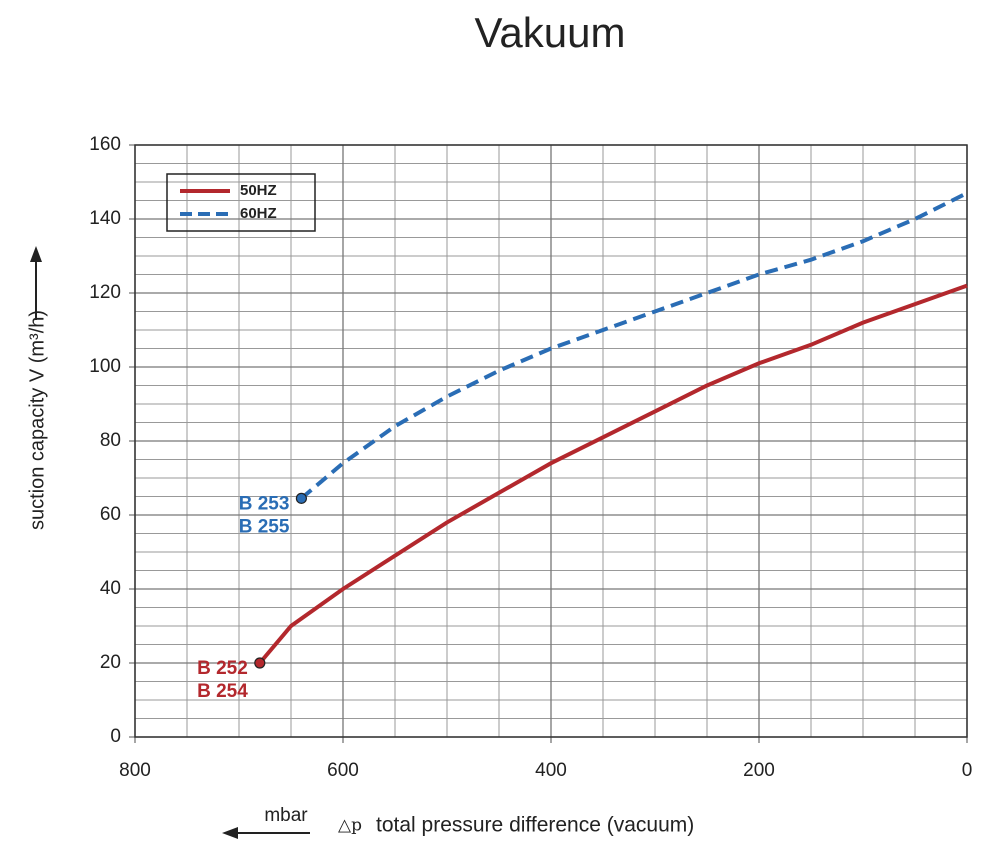 The height and width of the screenshot is (856, 1000). What do you see at coordinates (36, 254) in the screenshot?
I see `y-arrow-head` at bounding box center [36, 254].